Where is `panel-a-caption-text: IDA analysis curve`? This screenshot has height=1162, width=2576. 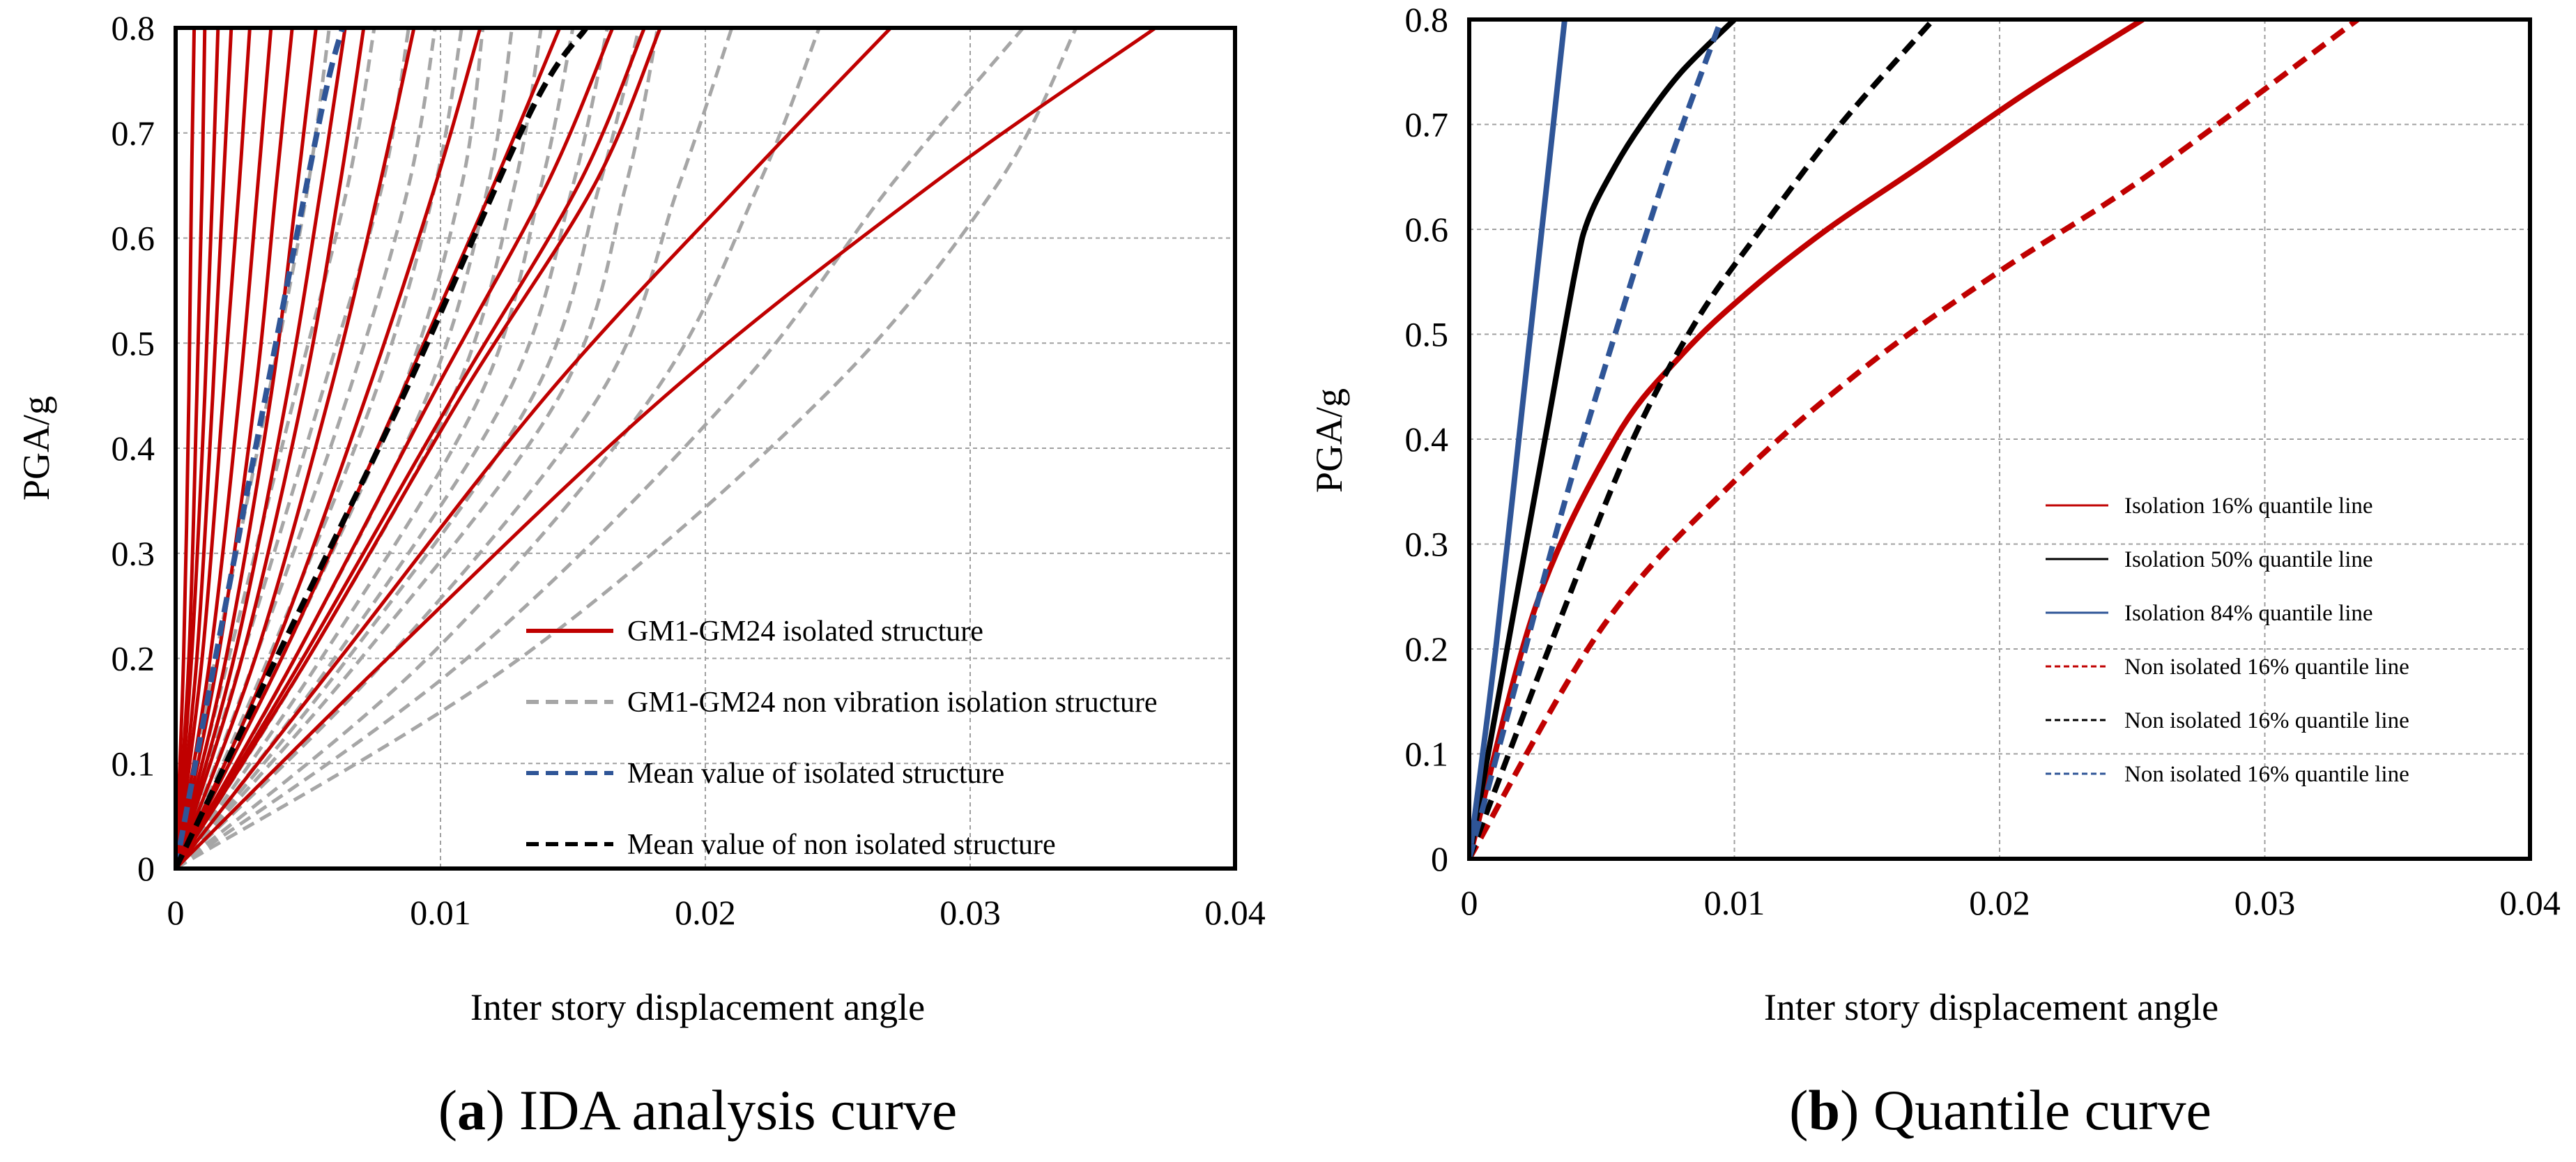
panel-a-caption-text: IDA analysis curve is located at coordinates (738, 1110).